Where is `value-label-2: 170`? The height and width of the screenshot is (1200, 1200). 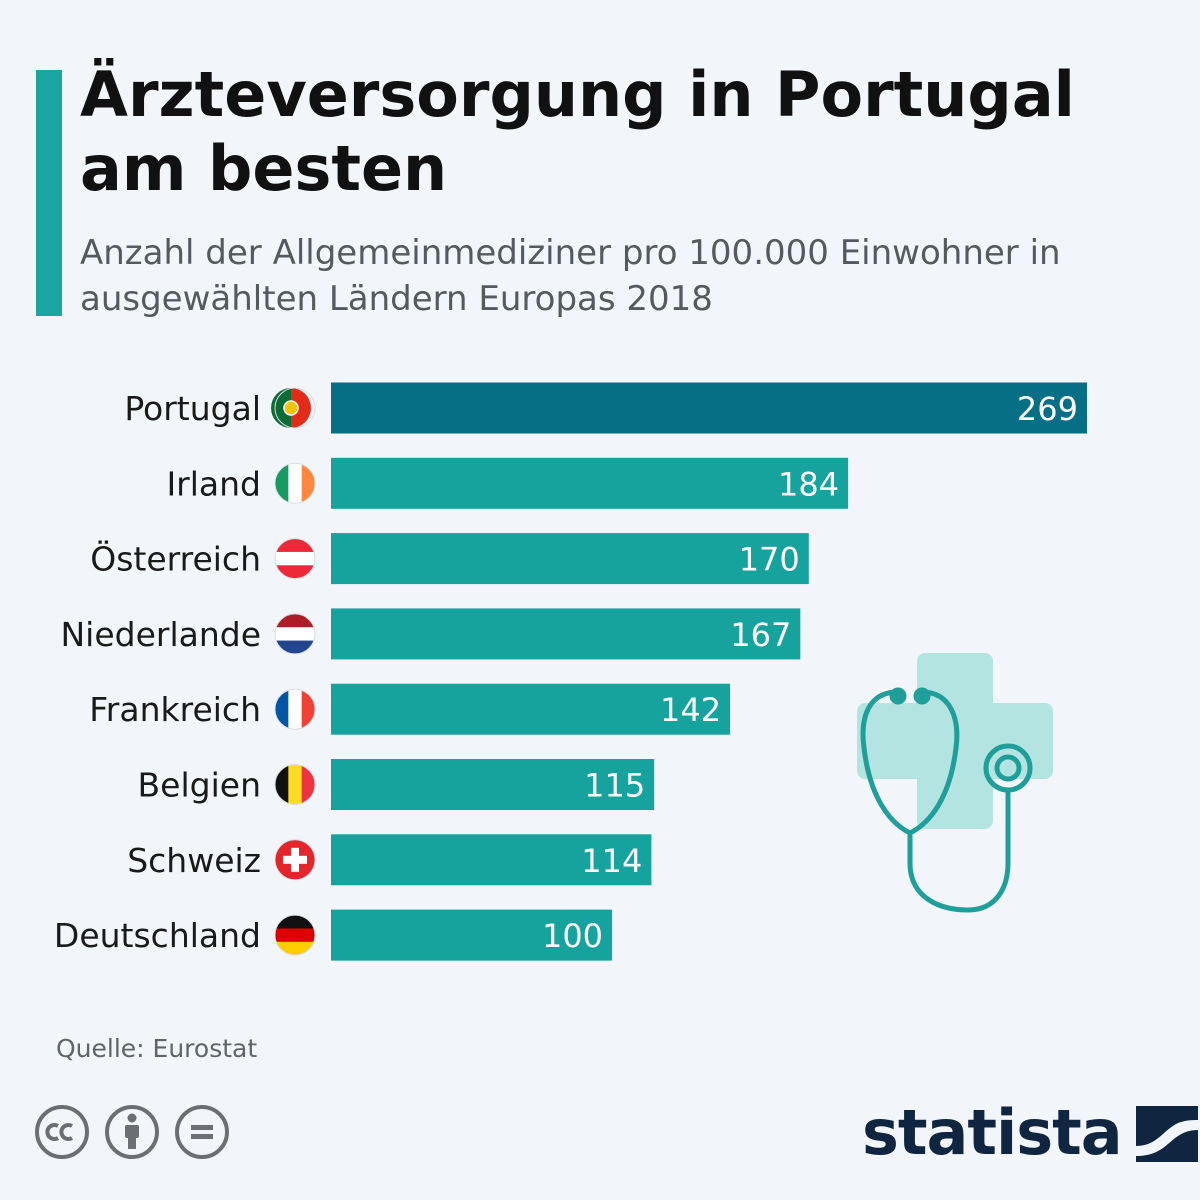 value-label-2: 170 is located at coordinates (769, 560).